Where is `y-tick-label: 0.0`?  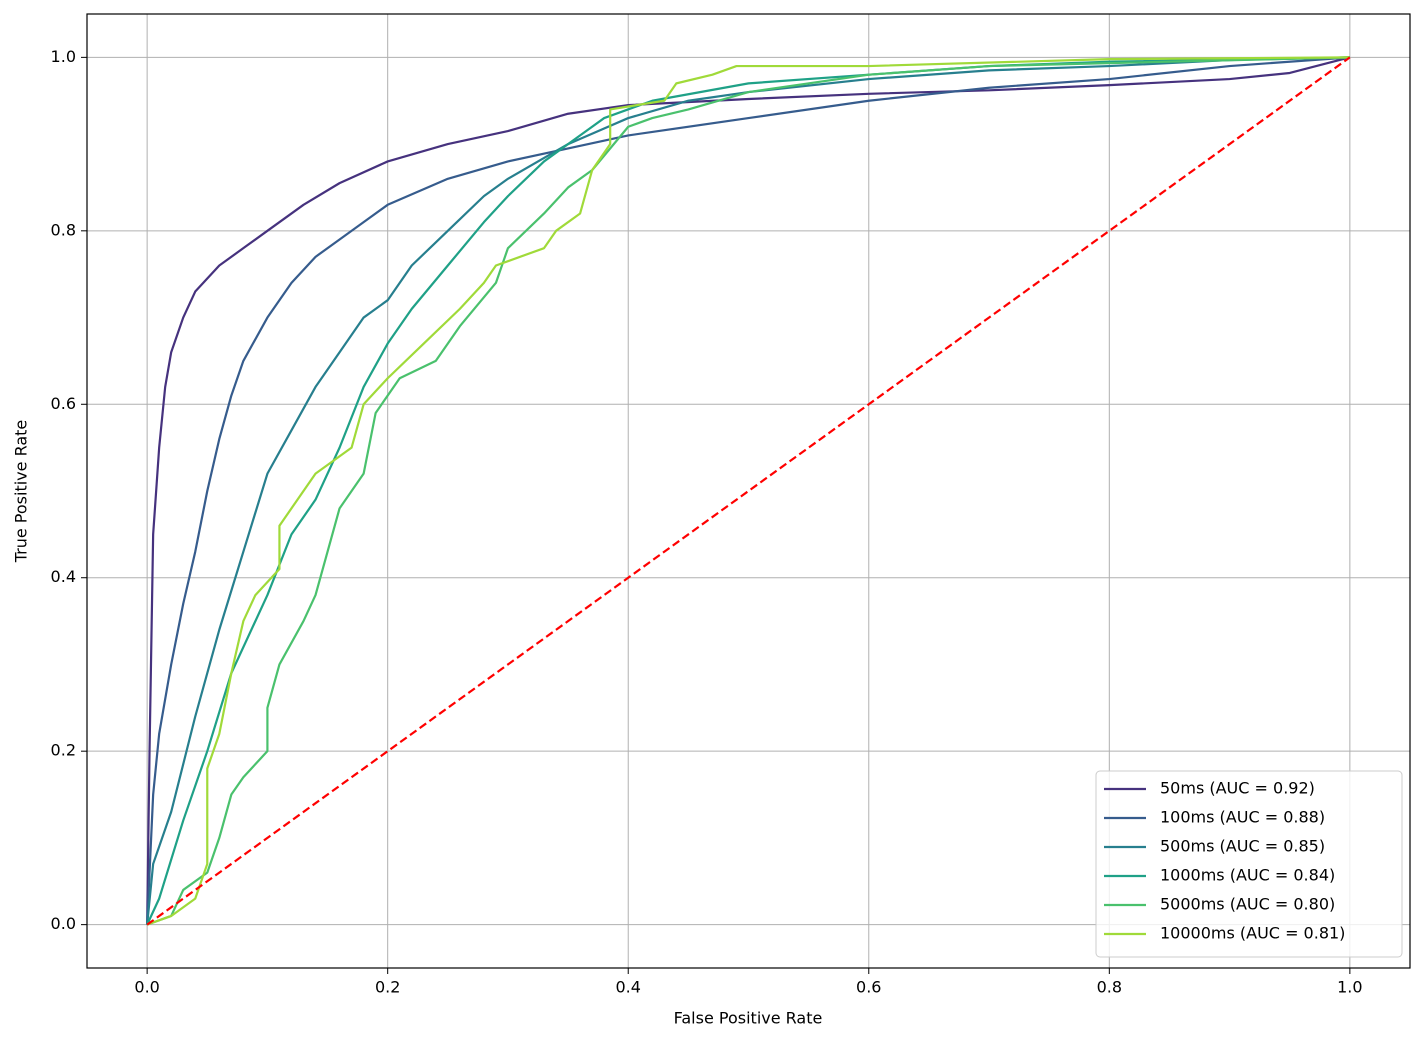 y-tick-label: 0.0 is located at coordinates (63, 923).